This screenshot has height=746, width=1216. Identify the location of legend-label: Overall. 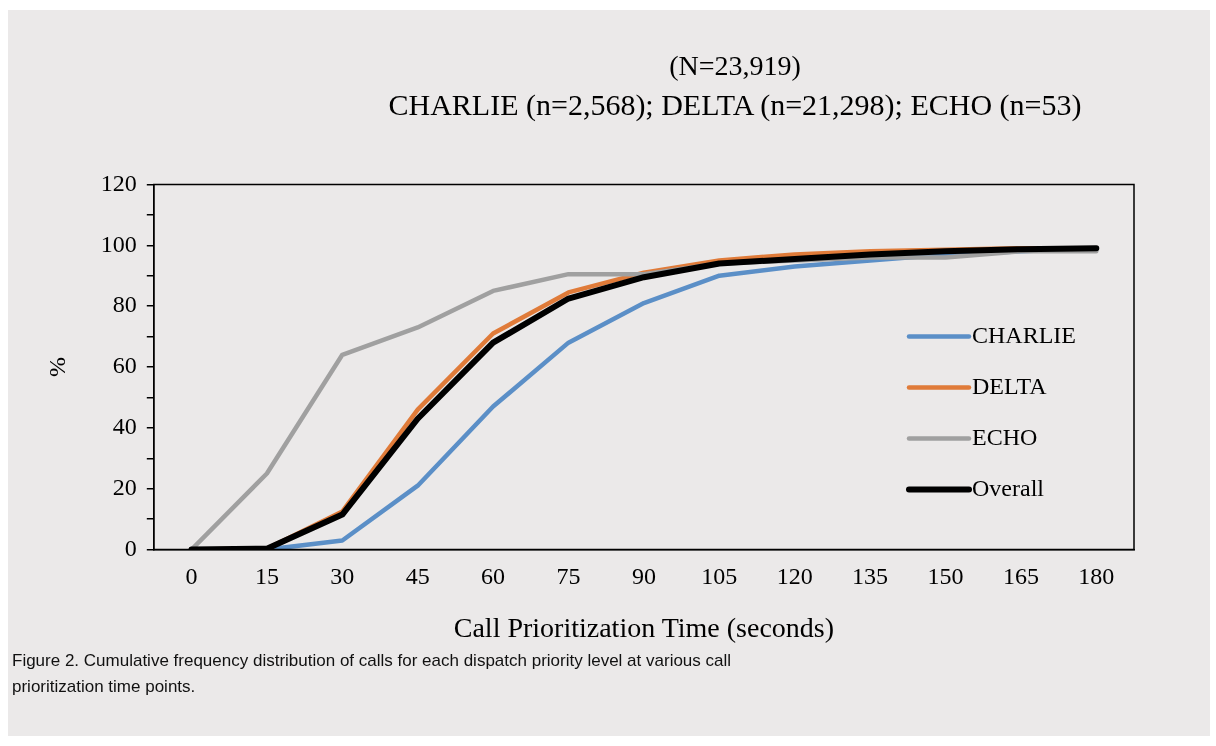
(1008, 487).